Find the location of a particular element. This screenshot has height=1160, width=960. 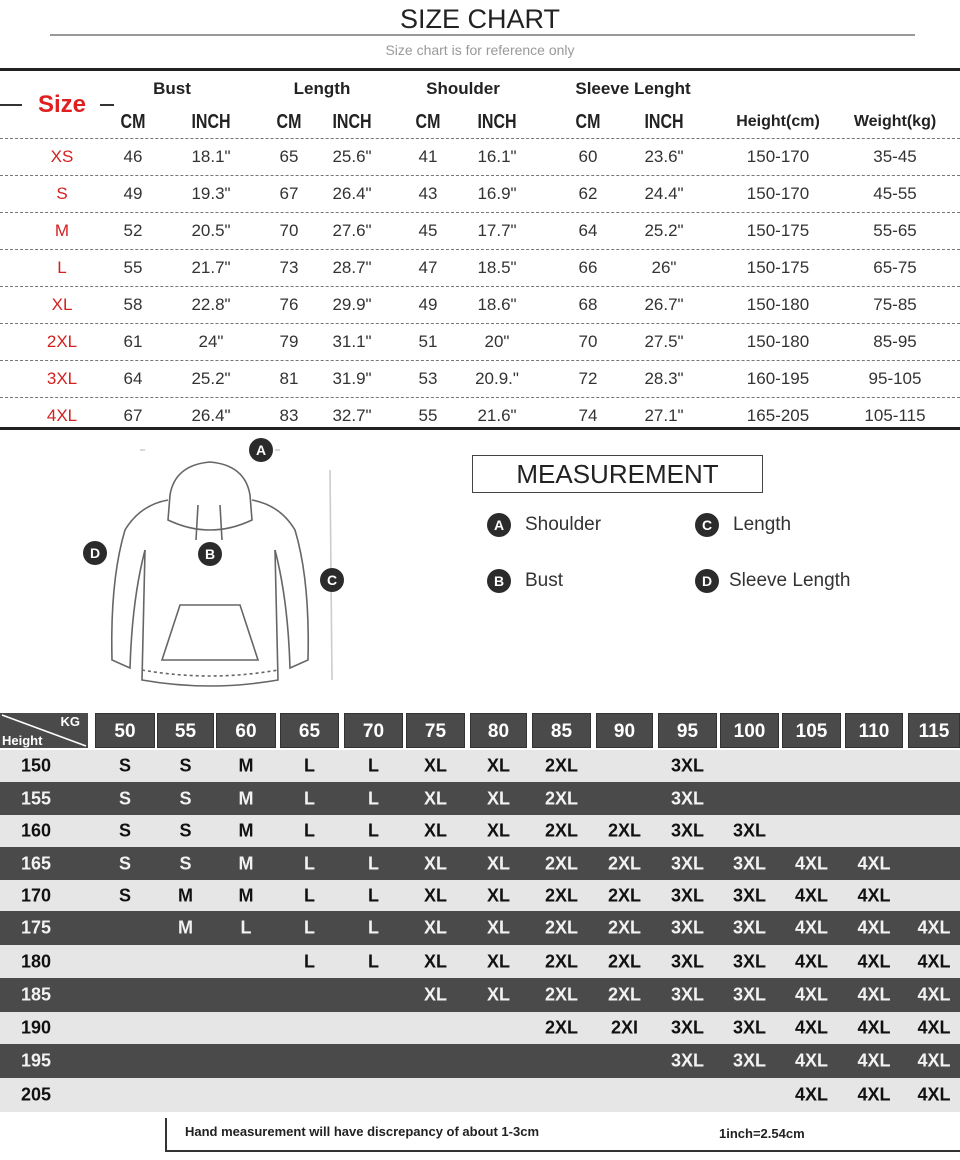

value-cell: 27.5" is located at coordinates (664, 341).